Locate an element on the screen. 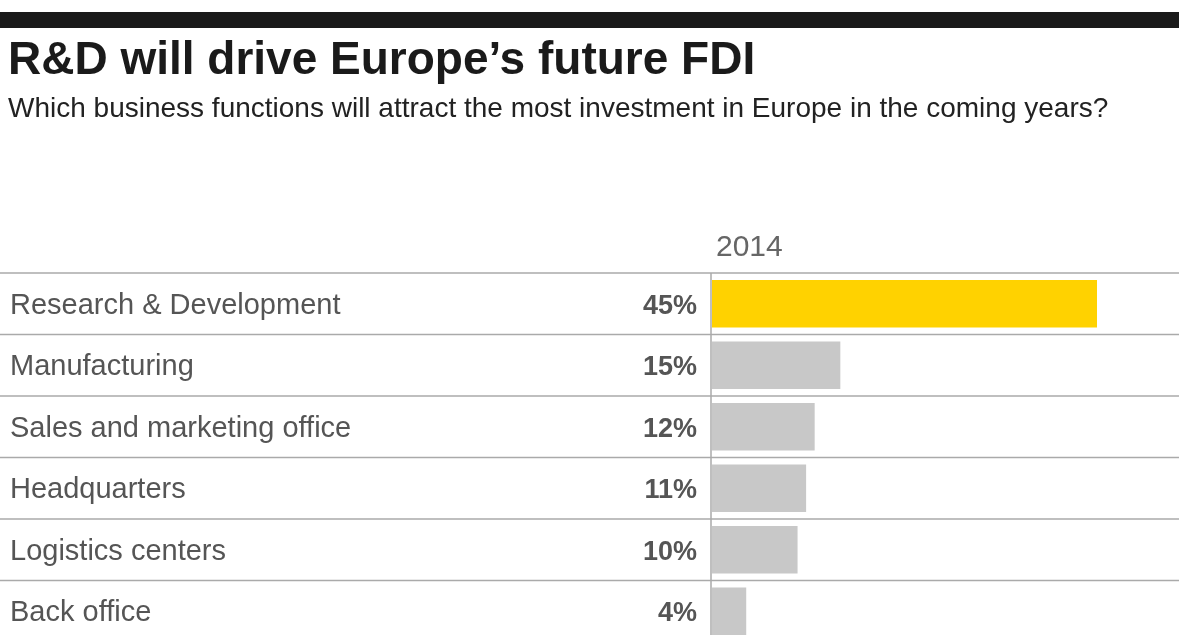 This screenshot has height=635, width=1179. chart-subtitle: Which business functions will attract the most investment in Europe in the coming years? is located at coordinates (559, 108).